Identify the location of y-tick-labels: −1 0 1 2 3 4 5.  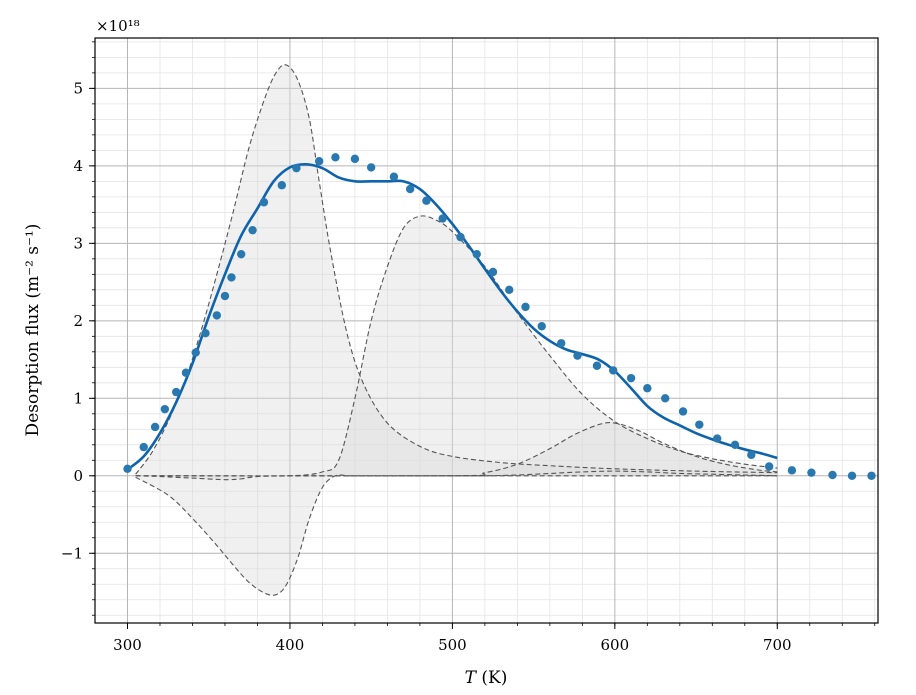
(72, 320).